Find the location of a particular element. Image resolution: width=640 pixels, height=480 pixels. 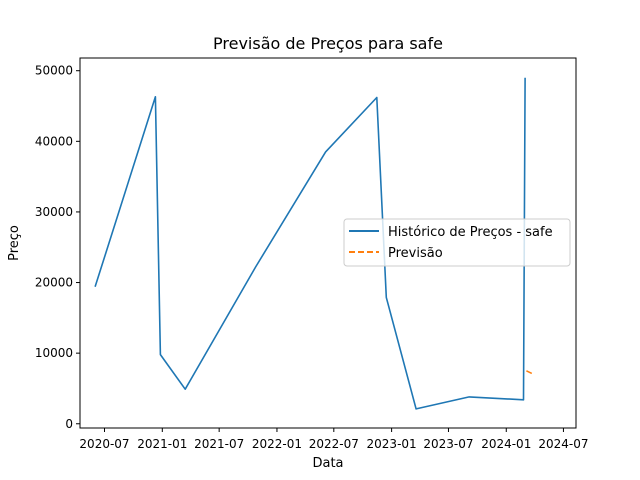

x-tick-label: 2020-07 is located at coordinates (104, 444).